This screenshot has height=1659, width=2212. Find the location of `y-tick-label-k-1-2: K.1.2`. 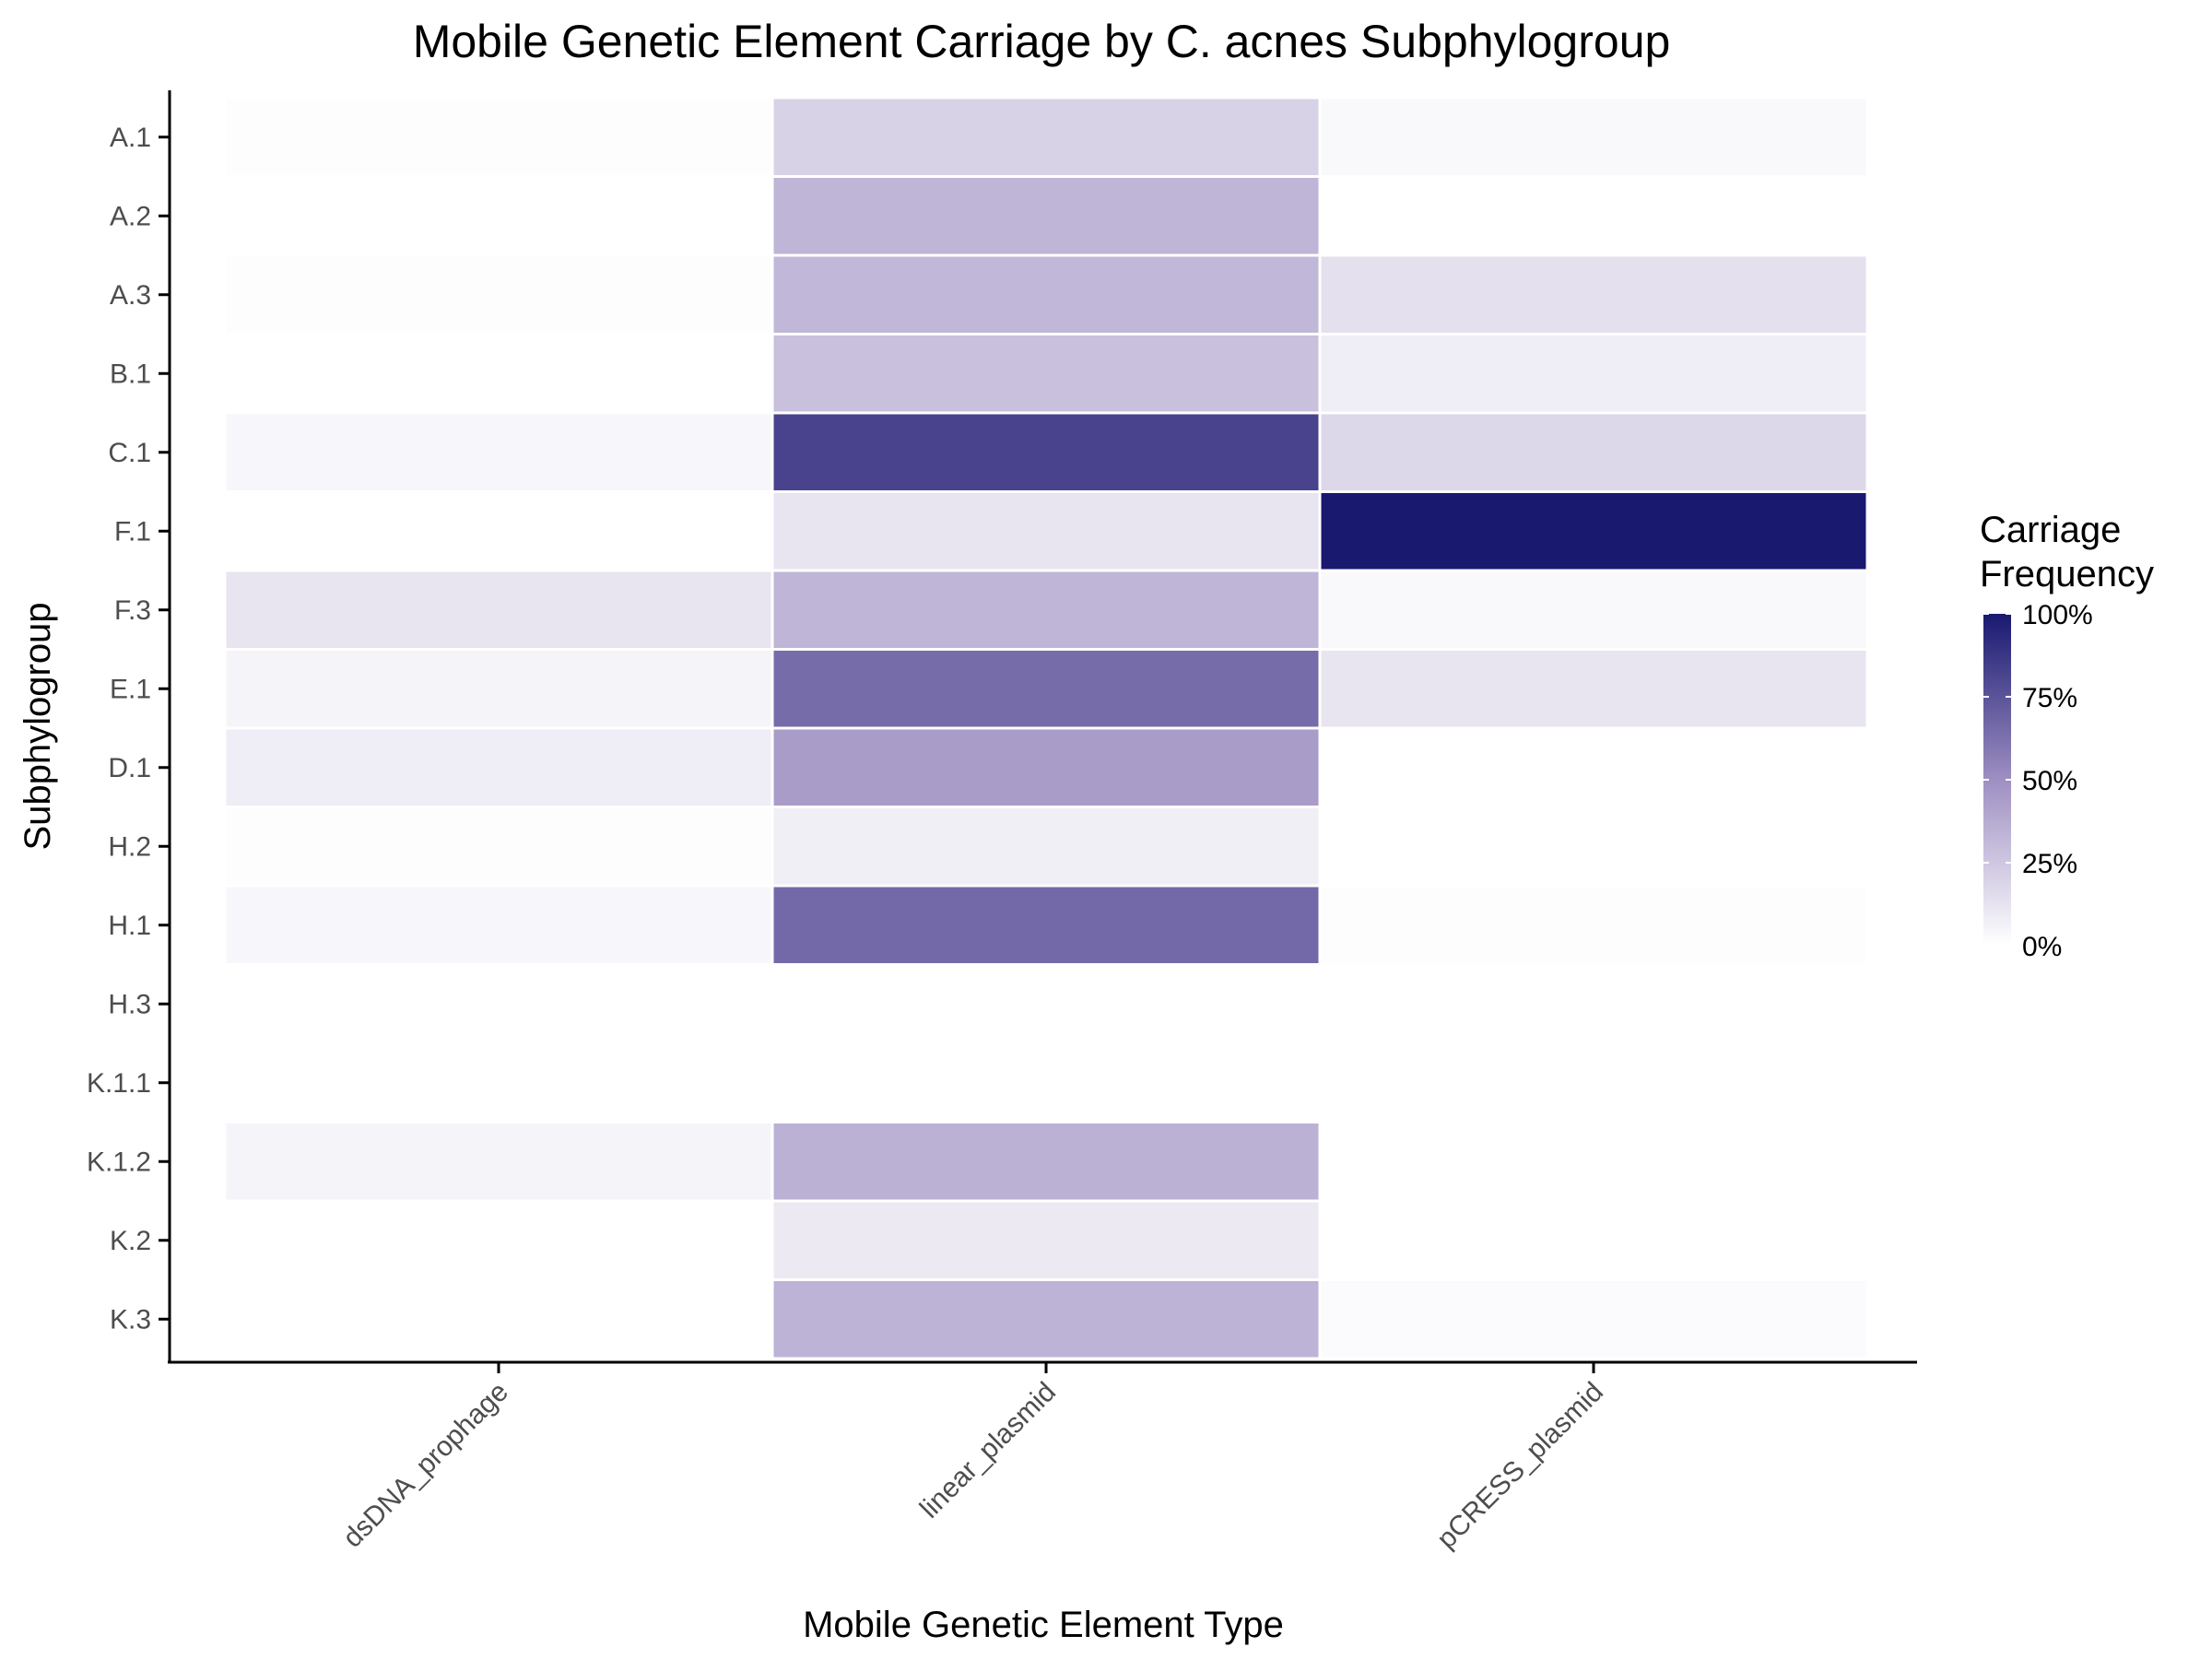

y-tick-label-k-1-2: K.1.2 is located at coordinates (119, 1162).